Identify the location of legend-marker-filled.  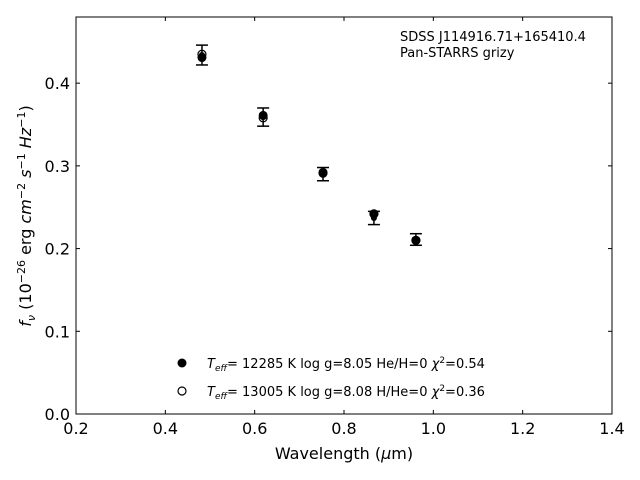
(182, 363).